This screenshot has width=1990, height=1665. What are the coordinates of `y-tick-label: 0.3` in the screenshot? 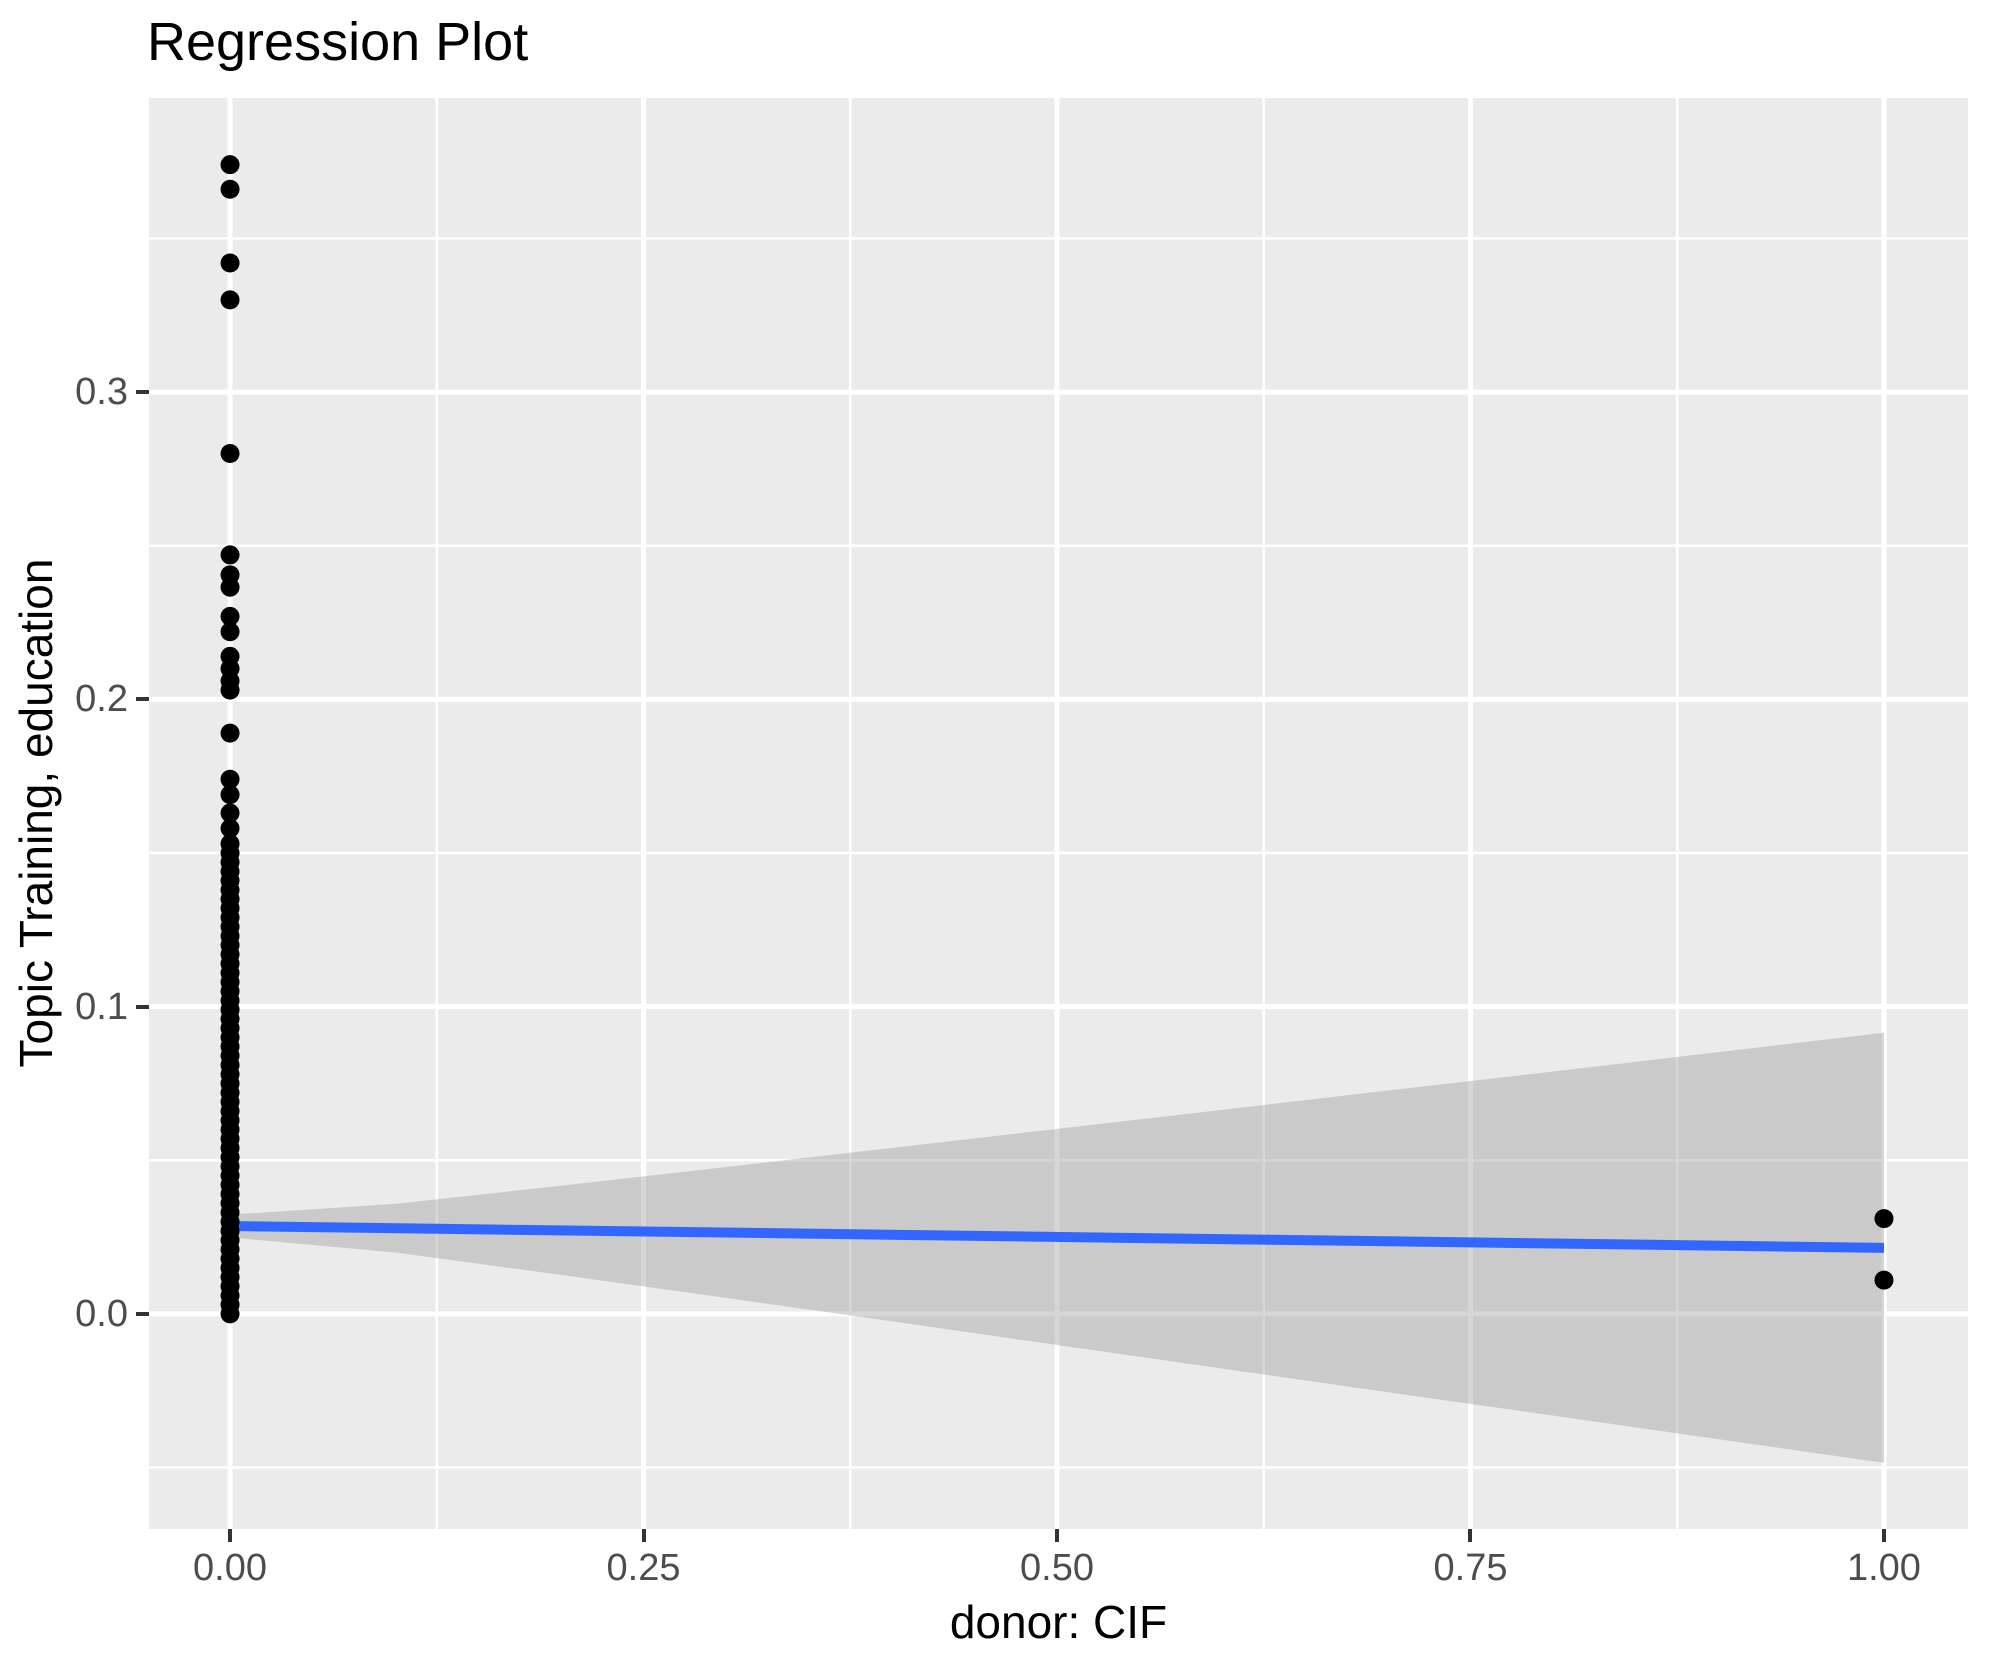 It's located at (101, 392).